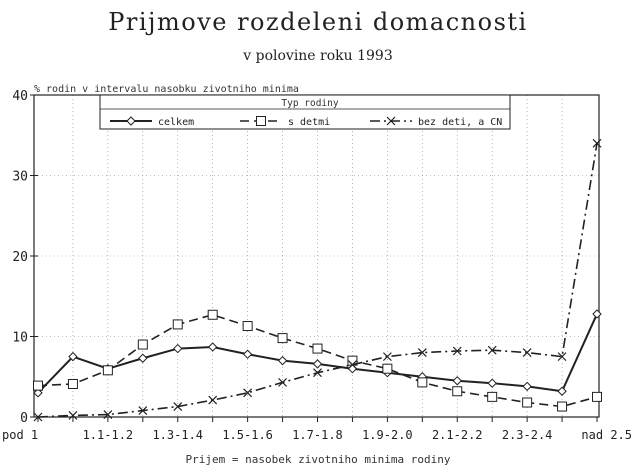 This screenshot has height=471, width=635. I want to click on y-tick-label: 30, so click(20, 177).